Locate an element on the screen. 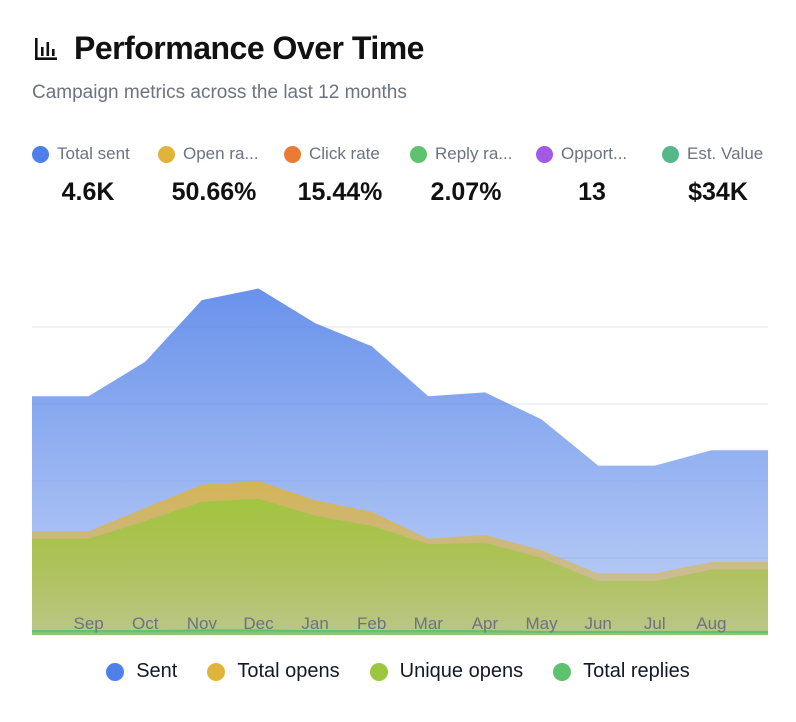 The height and width of the screenshot is (722, 796). x-tick-label: Dec is located at coordinates (258, 623).